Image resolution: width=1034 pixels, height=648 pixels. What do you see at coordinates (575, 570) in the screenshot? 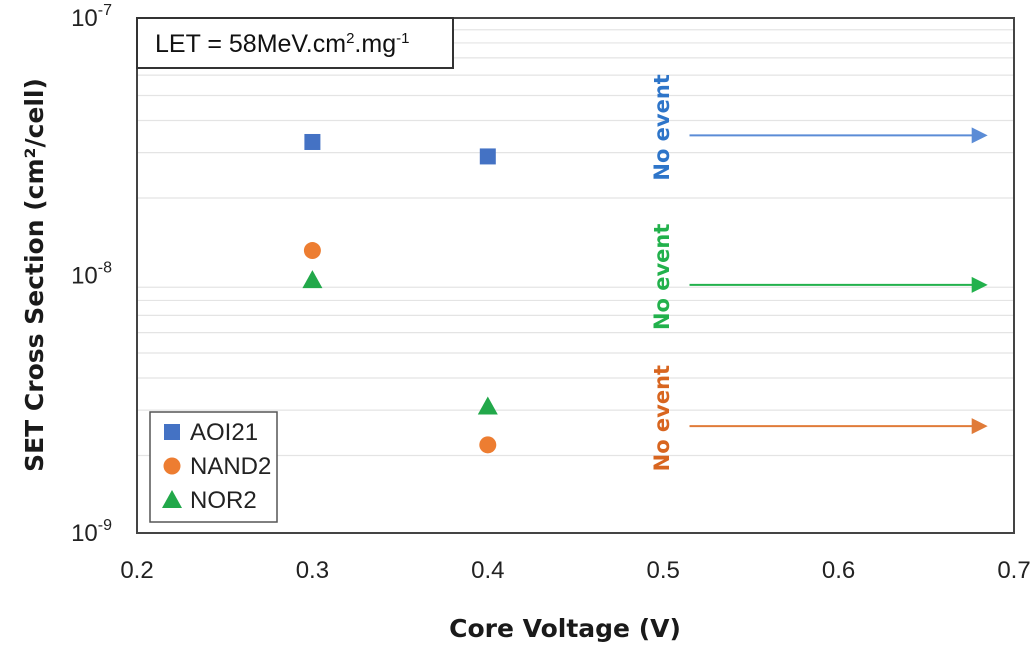
I see `x-tick-labels: 0.2 0.3 0.4 0.5 0.6 0.7` at bounding box center [575, 570].